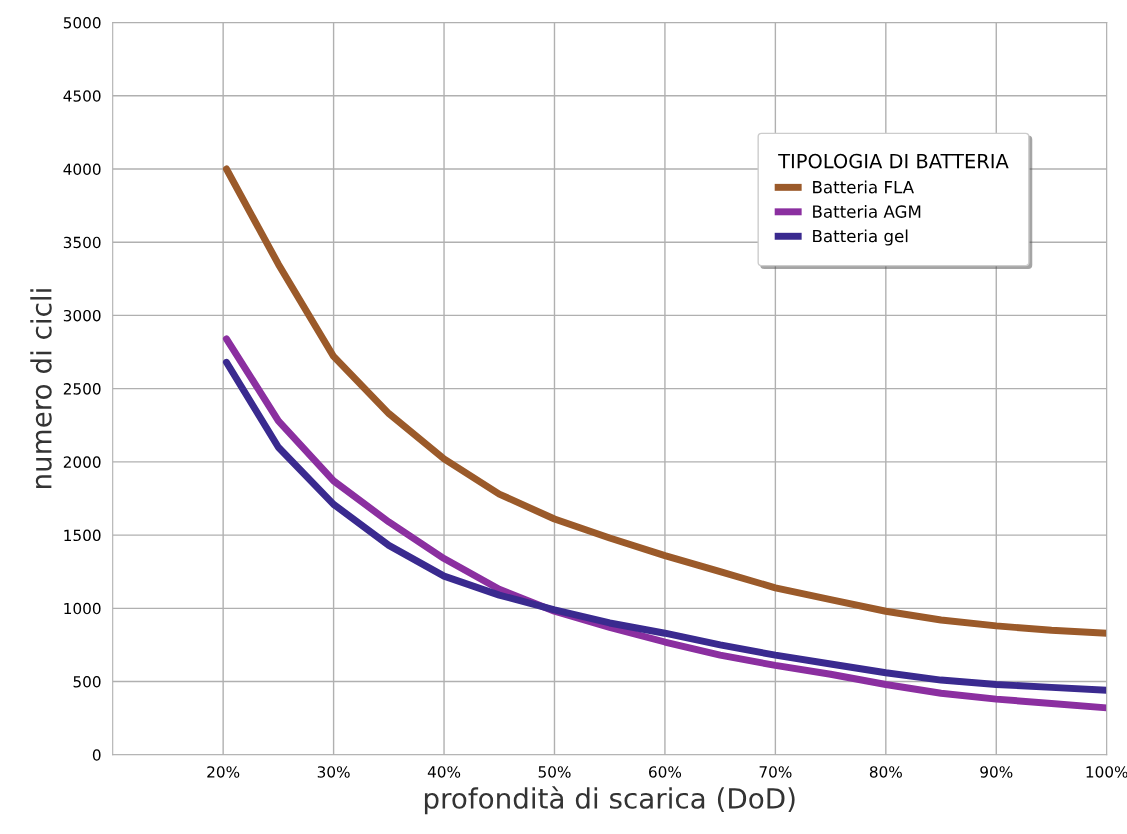 This screenshot has height=834, width=1127. What do you see at coordinates (1106, 772) in the screenshot?
I see `x-tick-label: 100%` at bounding box center [1106, 772].